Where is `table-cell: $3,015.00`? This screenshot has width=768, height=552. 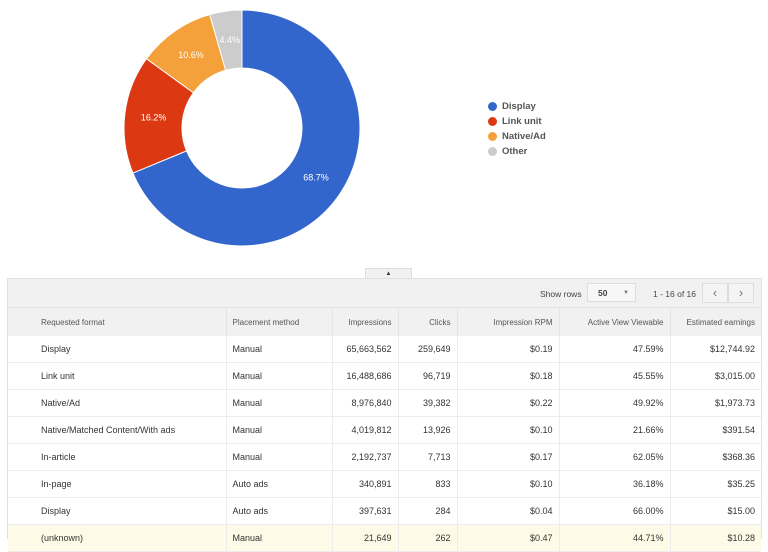
table-cell: $3,015.00 is located at coordinates (715, 376).